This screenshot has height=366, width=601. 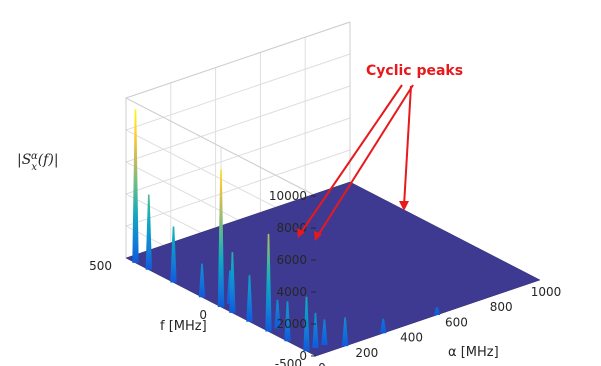 What do you see at coordinates (288, 361) in the screenshot?
I see `y-tick-2: -500` at bounding box center [288, 361].